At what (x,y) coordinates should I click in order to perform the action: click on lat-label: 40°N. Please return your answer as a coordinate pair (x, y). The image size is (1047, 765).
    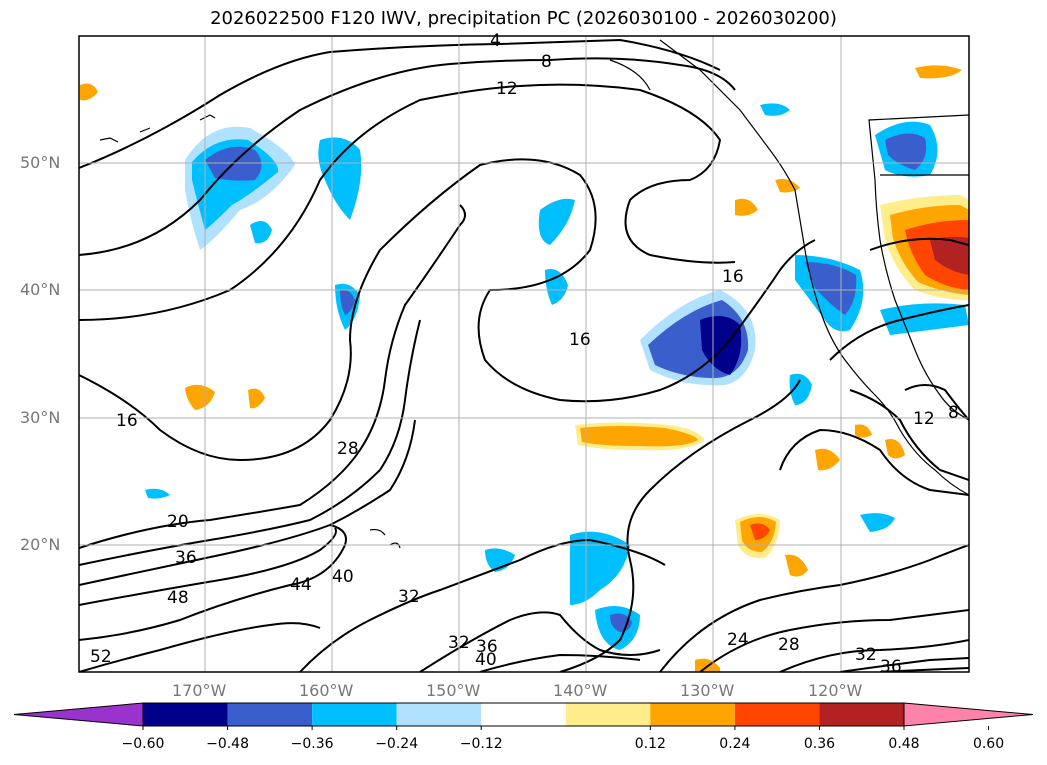
    Looking at the image, I should click on (40, 289).